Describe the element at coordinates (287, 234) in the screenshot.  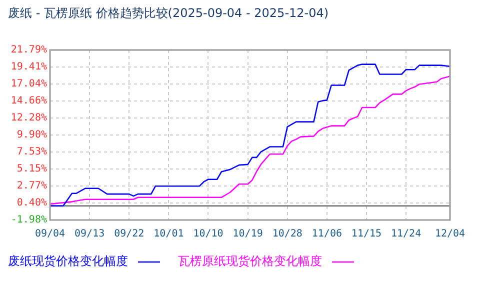
I see `x-tick-label: 10/28` at that location.